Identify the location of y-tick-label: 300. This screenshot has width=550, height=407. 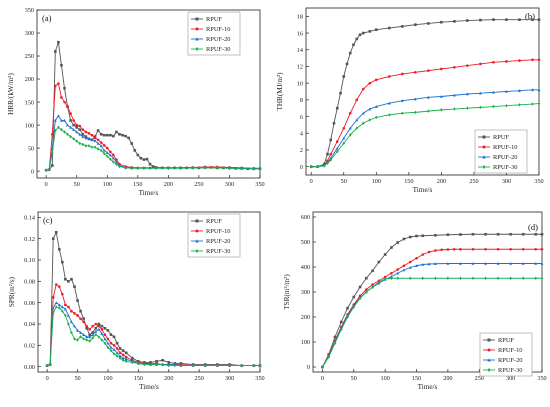
(305, 292).